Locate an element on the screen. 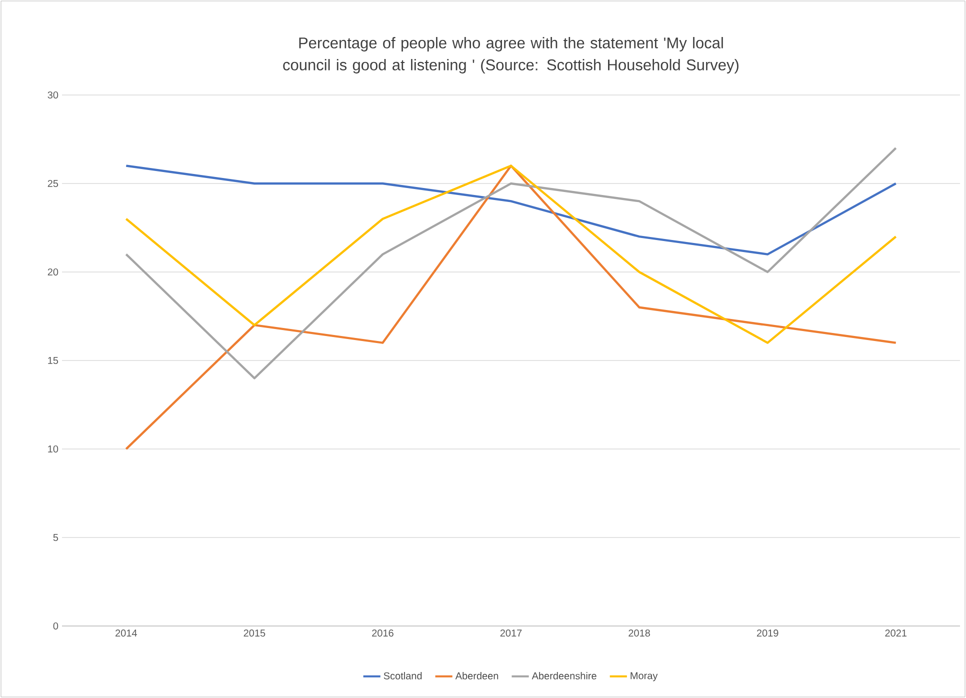 The width and height of the screenshot is (966, 698). x-tick-label: 2016 is located at coordinates (383, 633).